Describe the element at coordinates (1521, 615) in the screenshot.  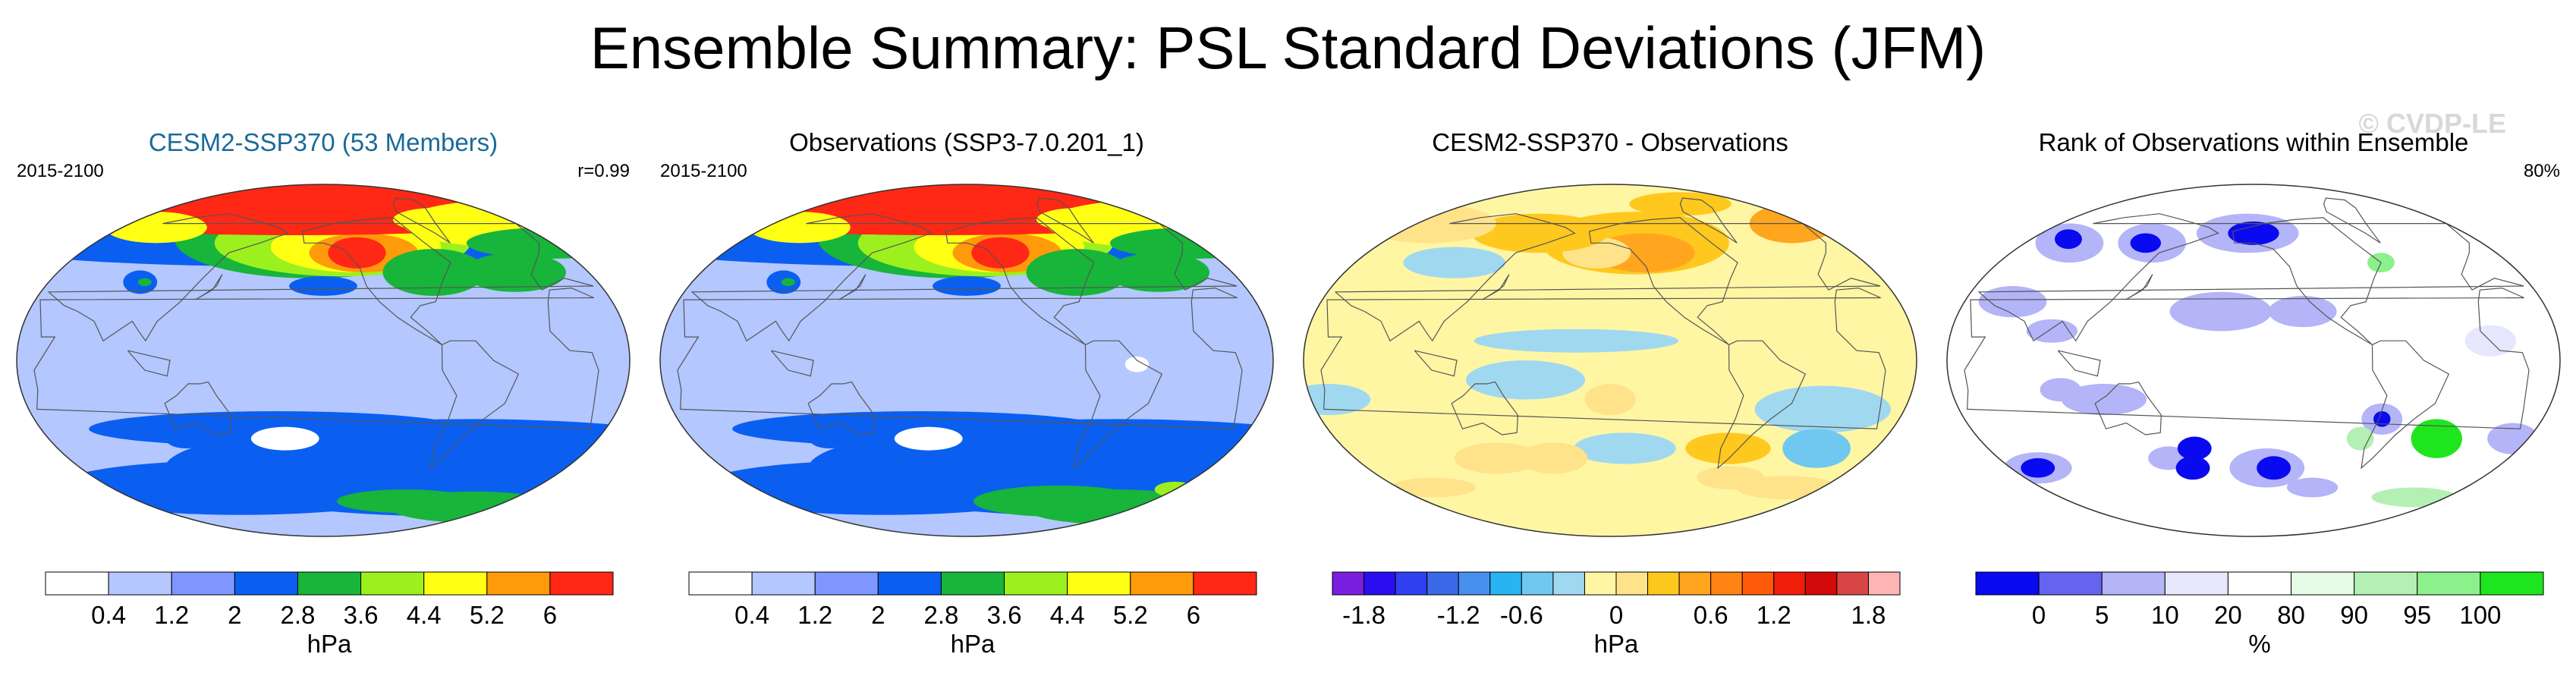
I see `colorbar-tick-label: -0.6` at that location.